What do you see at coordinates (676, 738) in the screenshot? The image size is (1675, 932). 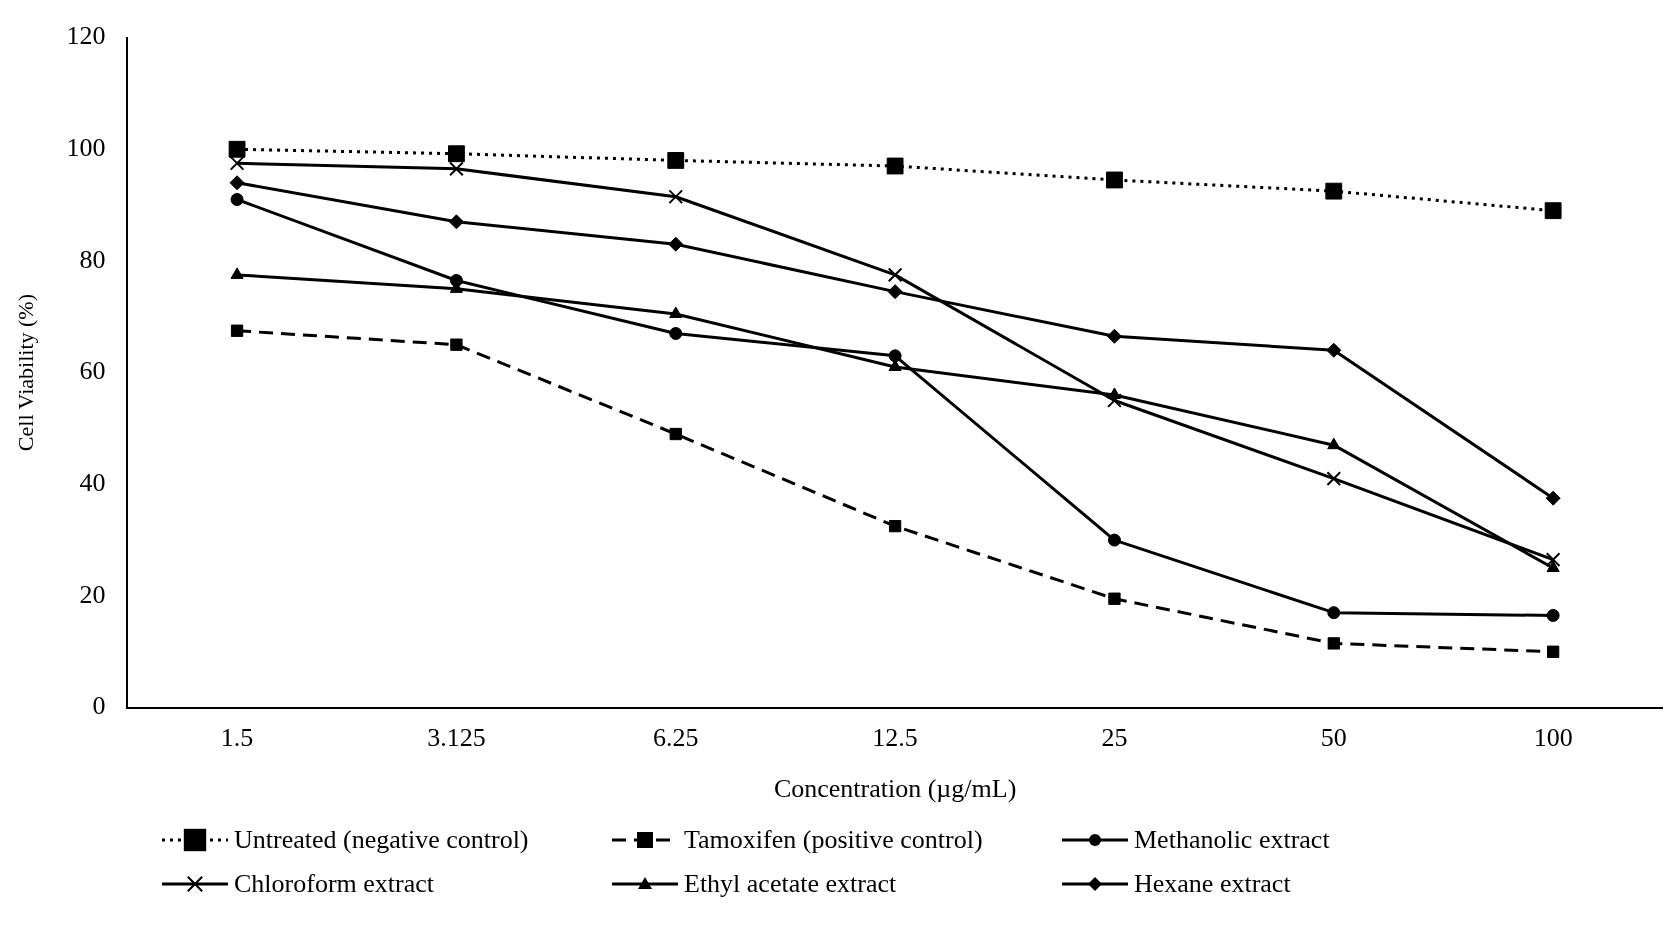 I see `x-tick-label: 6.25` at bounding box center [676, 738].